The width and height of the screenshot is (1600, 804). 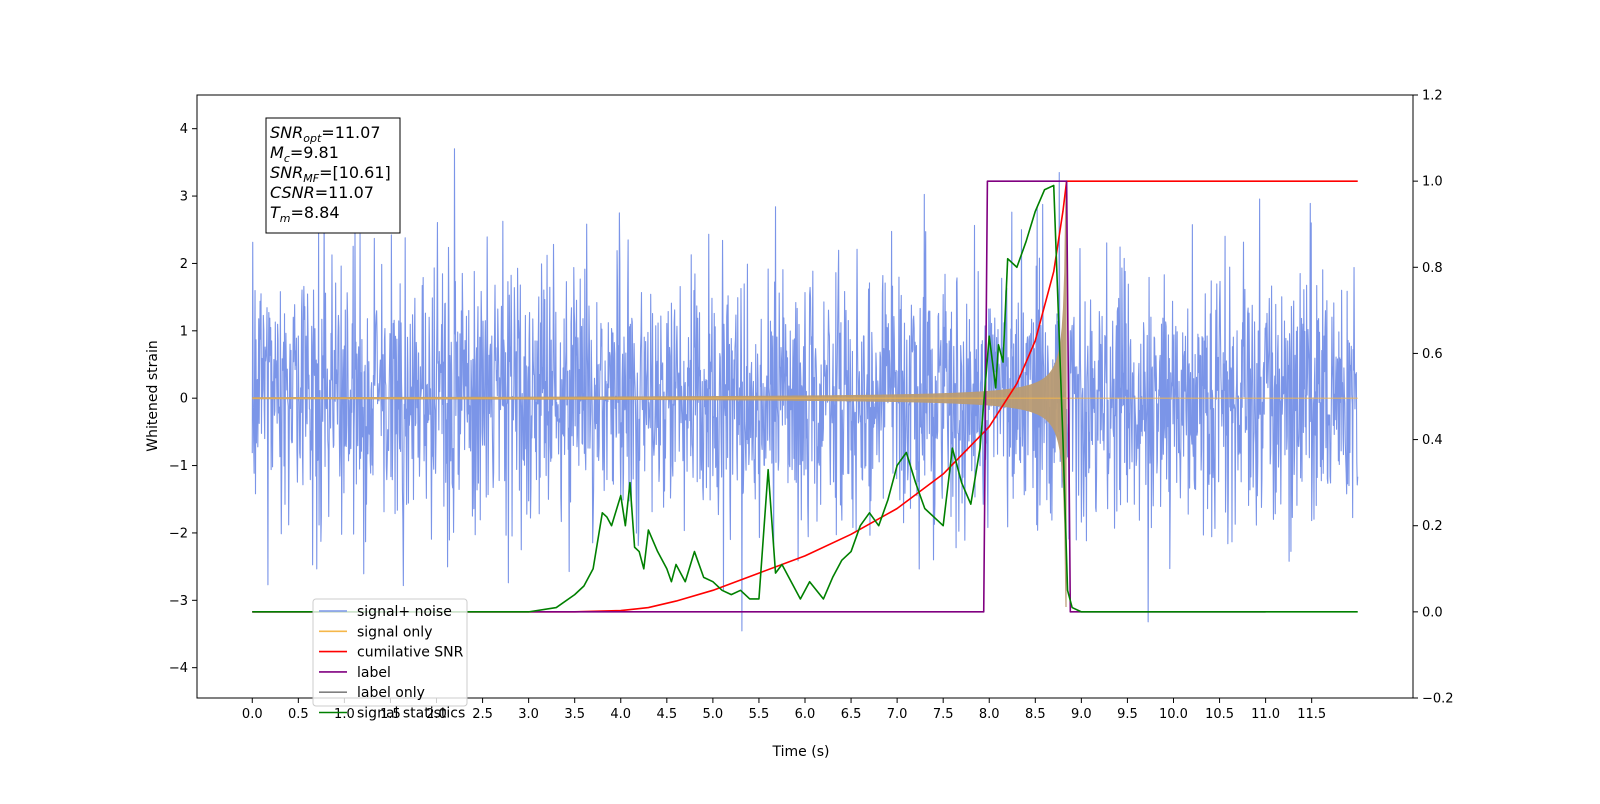 I want to click on x-tick-label: 6.5, so click(x=851, y=714).